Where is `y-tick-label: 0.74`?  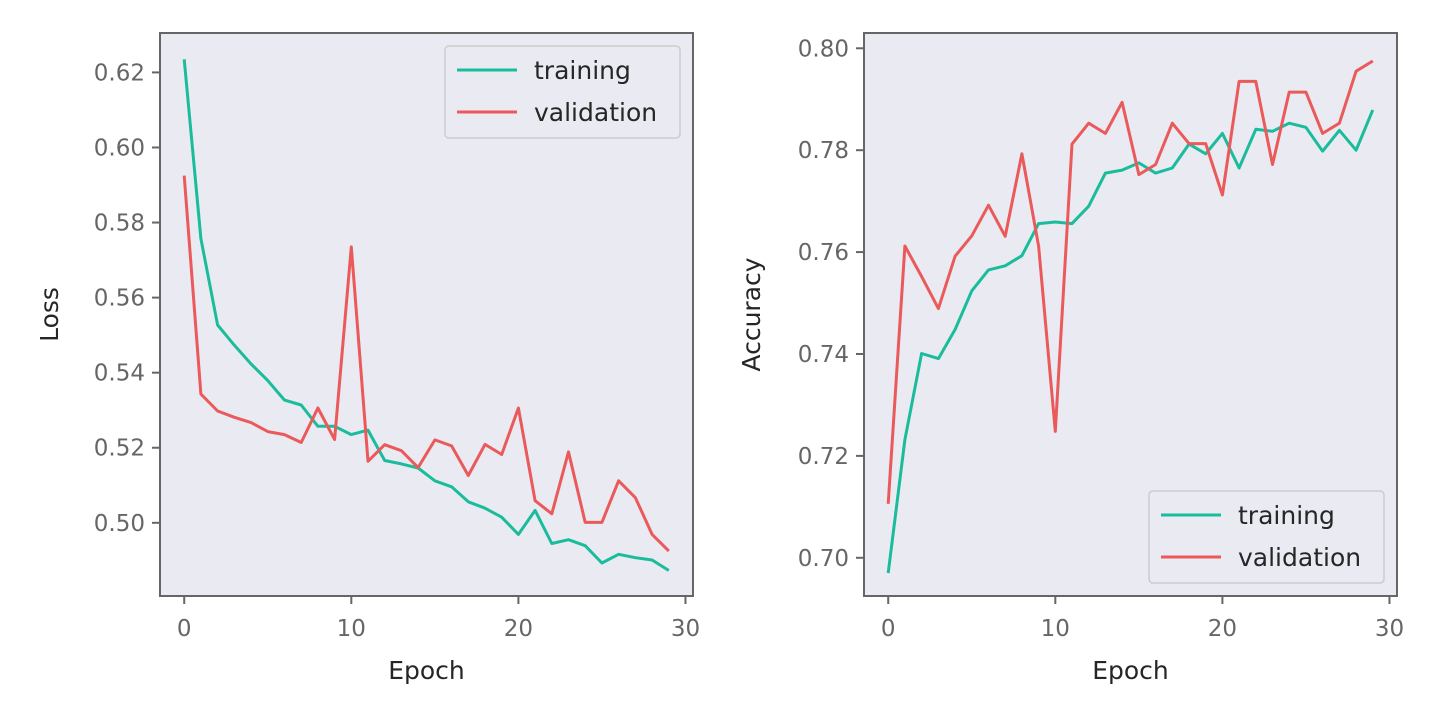 y-tick-label: 0.74 is located at coordinates (823, 355).